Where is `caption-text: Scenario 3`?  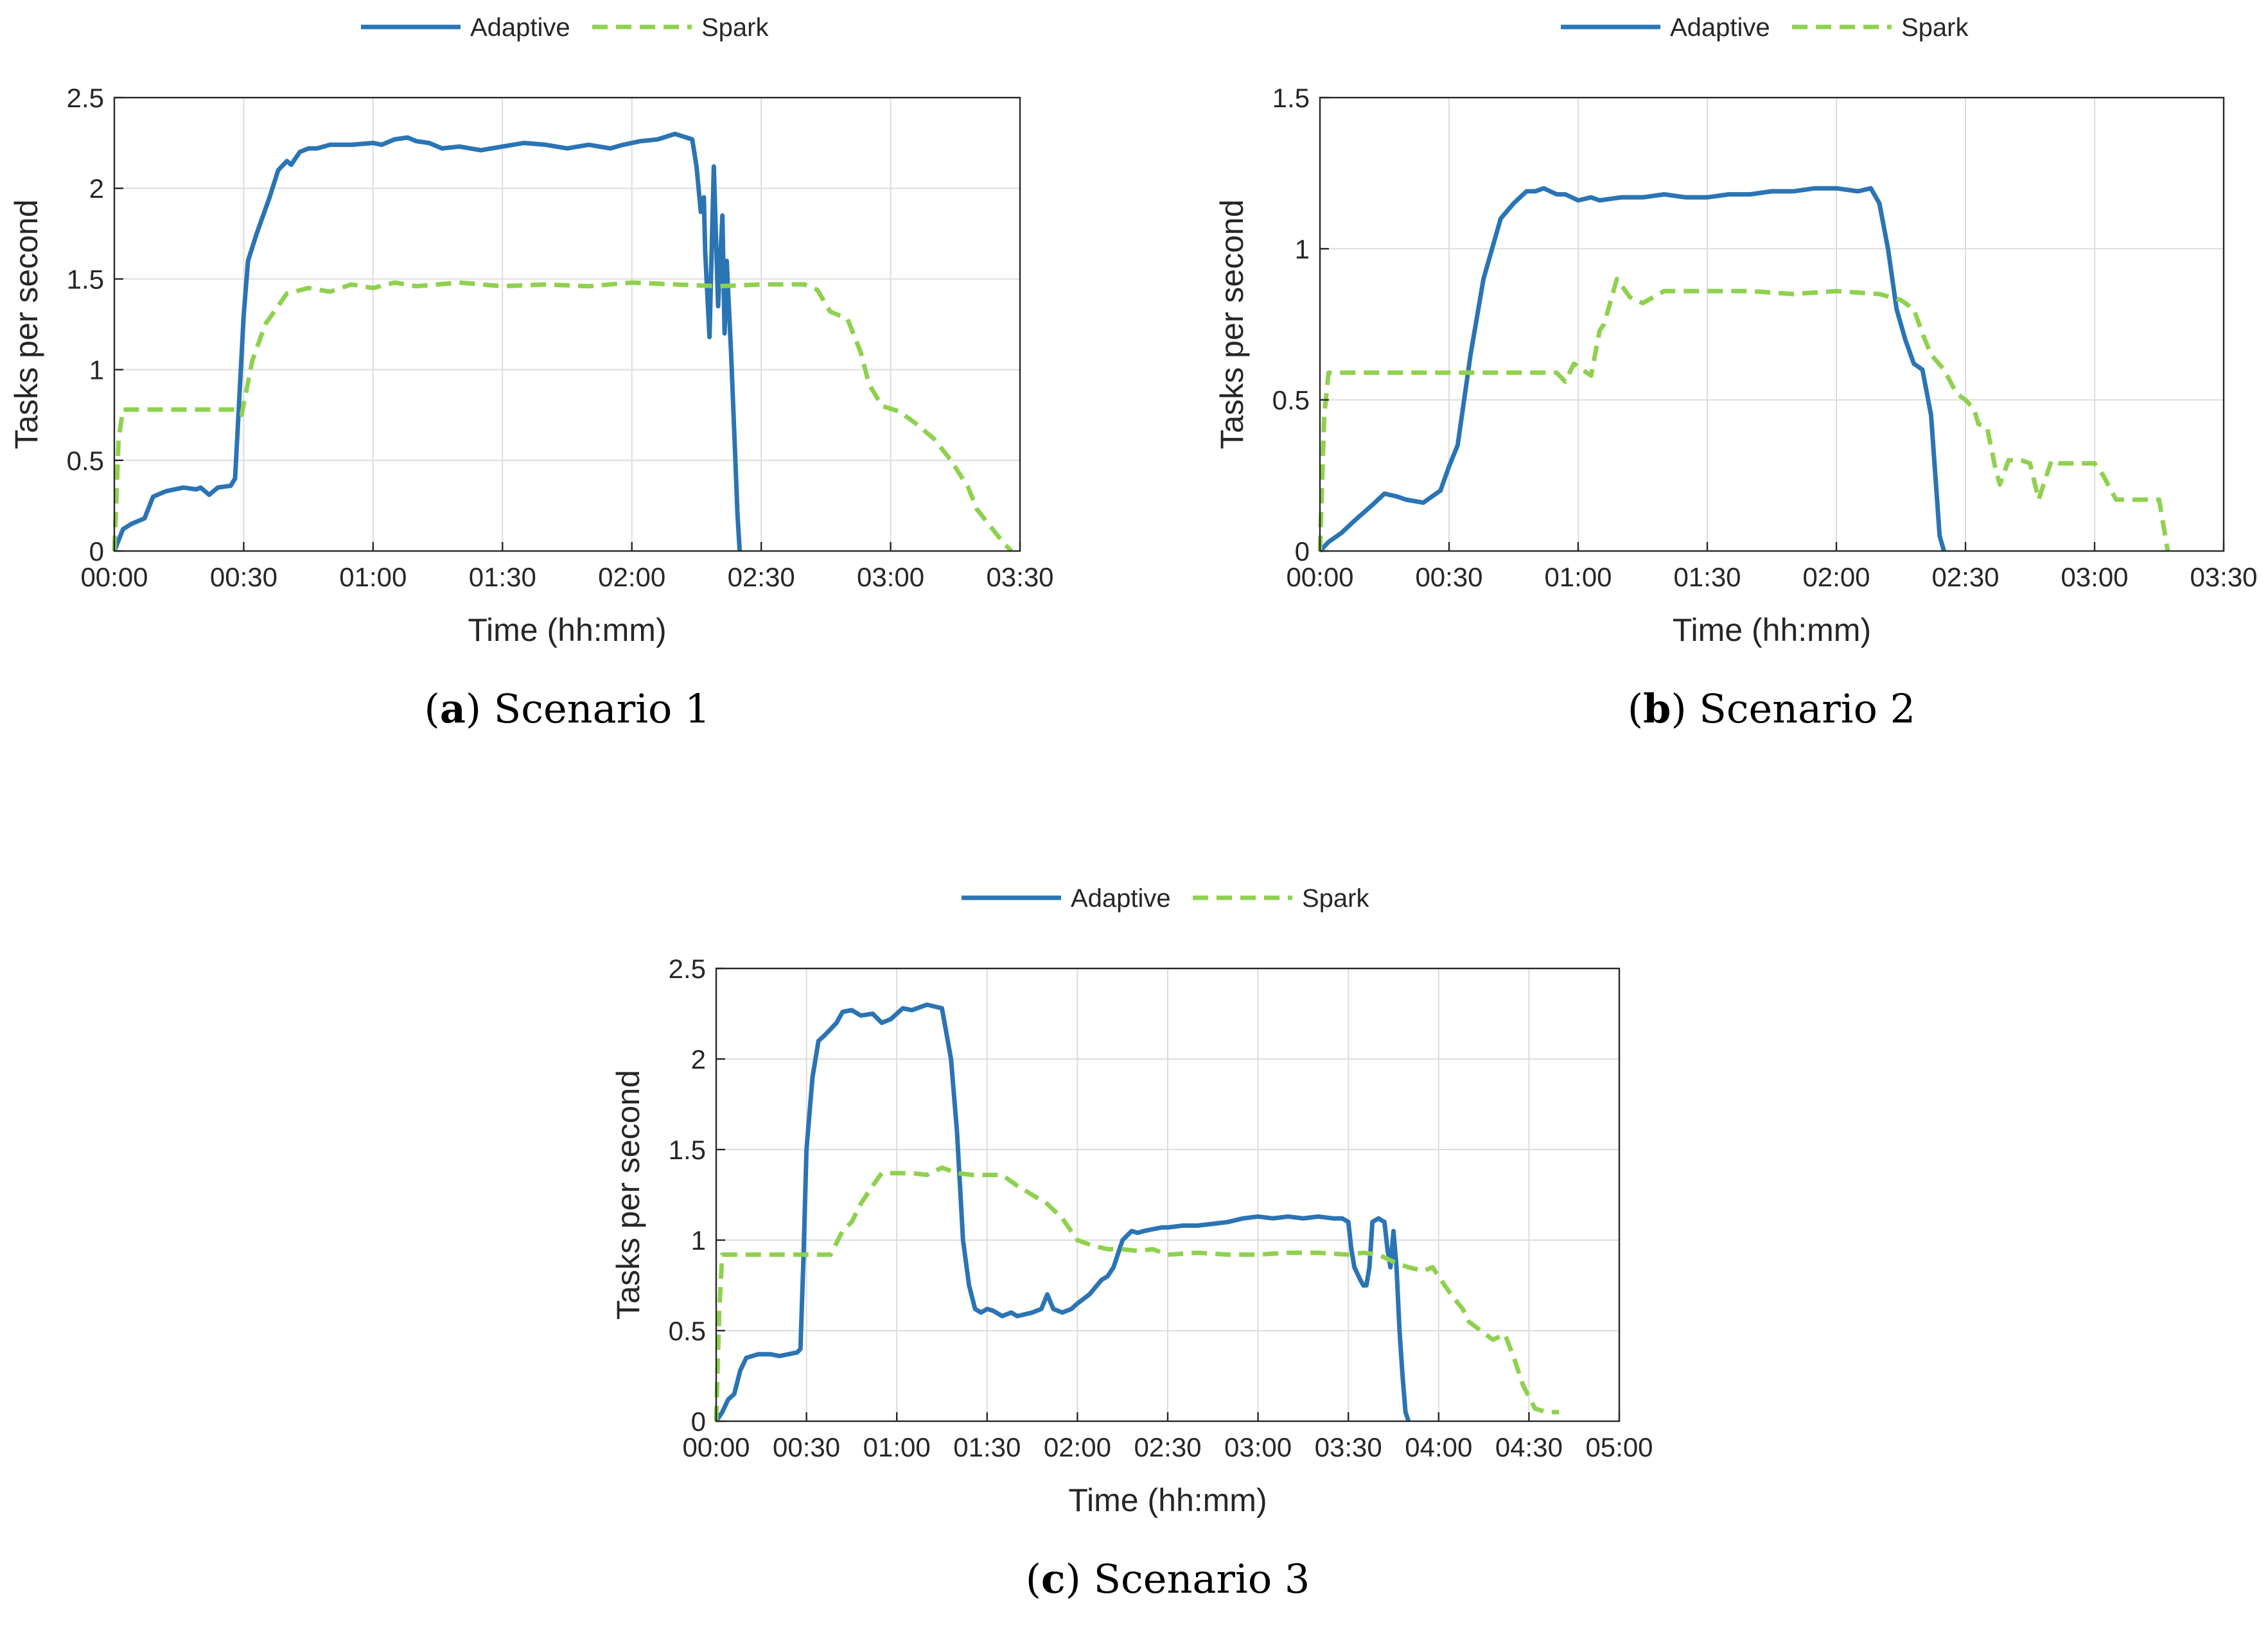
caption-text: Scenario 3 is located at coordinates (1202, 1578).